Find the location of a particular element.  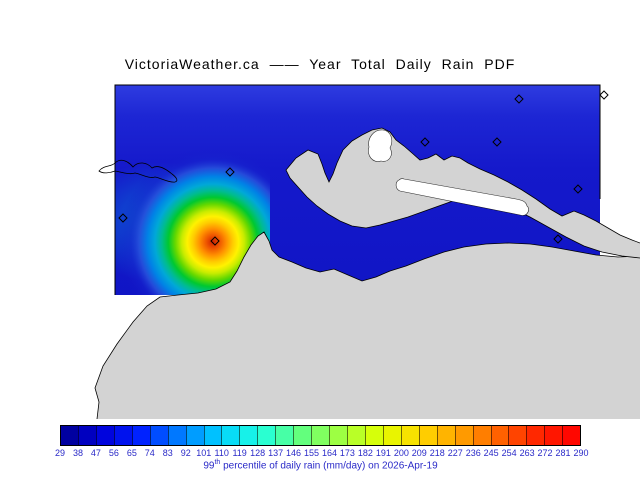

colorbar is located at coordinates (320, 435).